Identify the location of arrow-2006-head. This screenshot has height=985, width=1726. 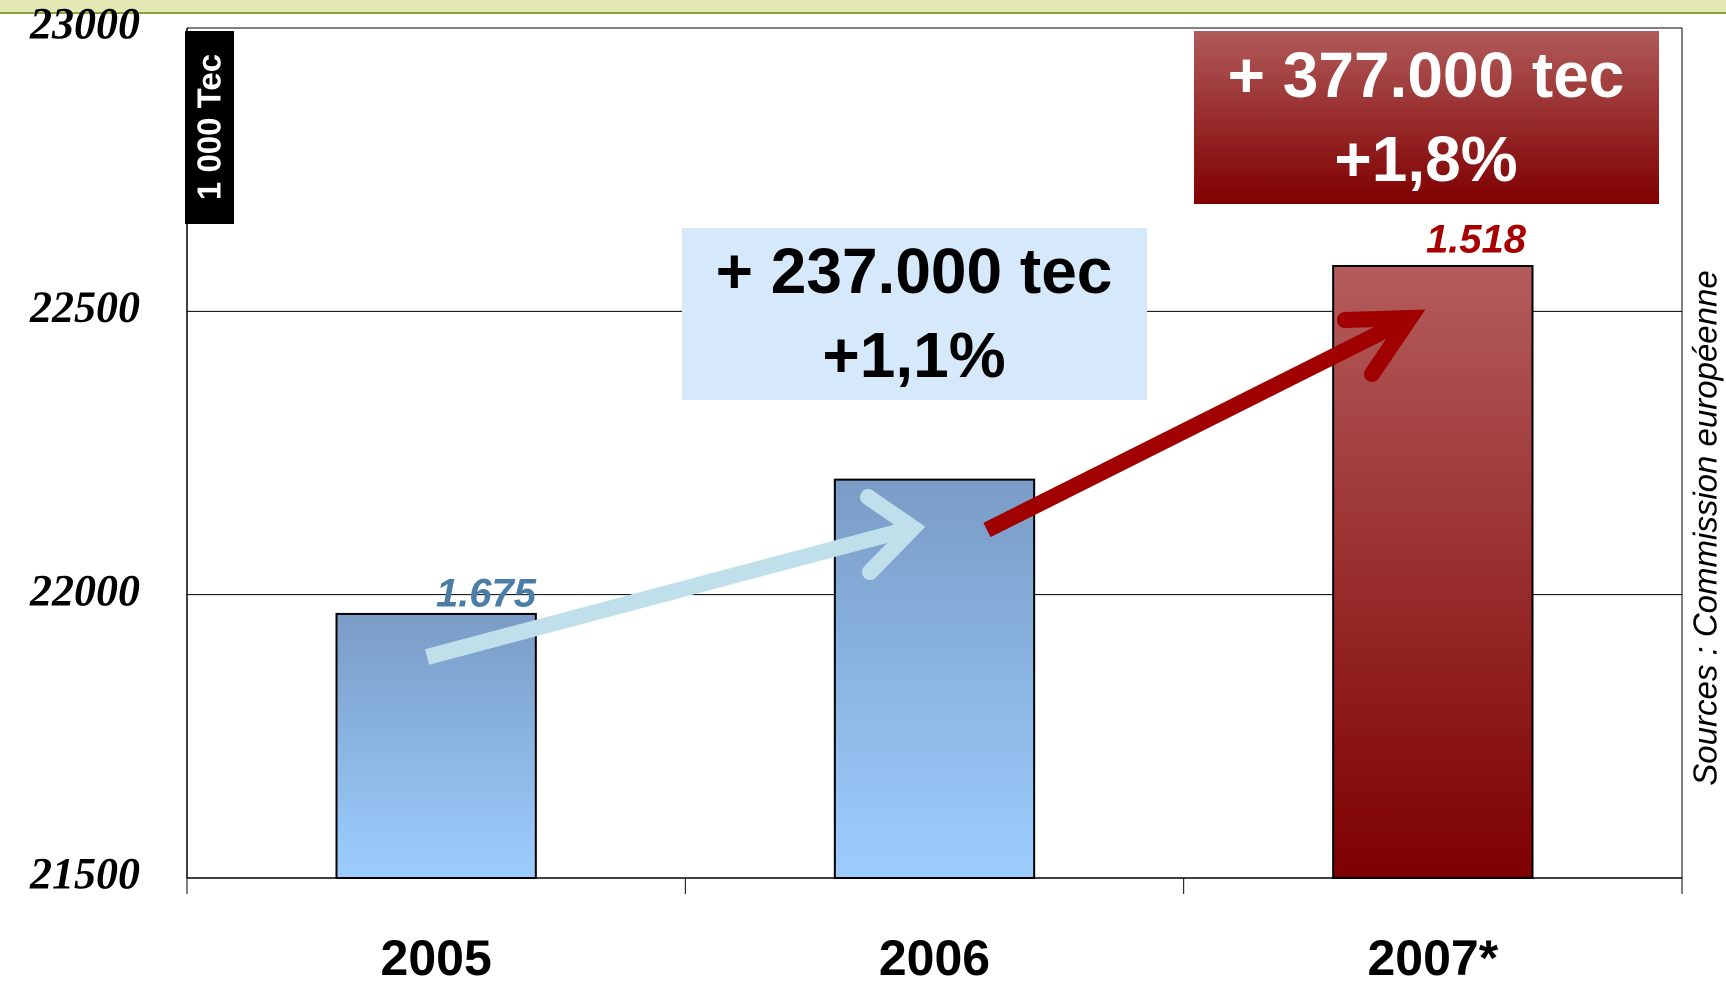
(893, 534).